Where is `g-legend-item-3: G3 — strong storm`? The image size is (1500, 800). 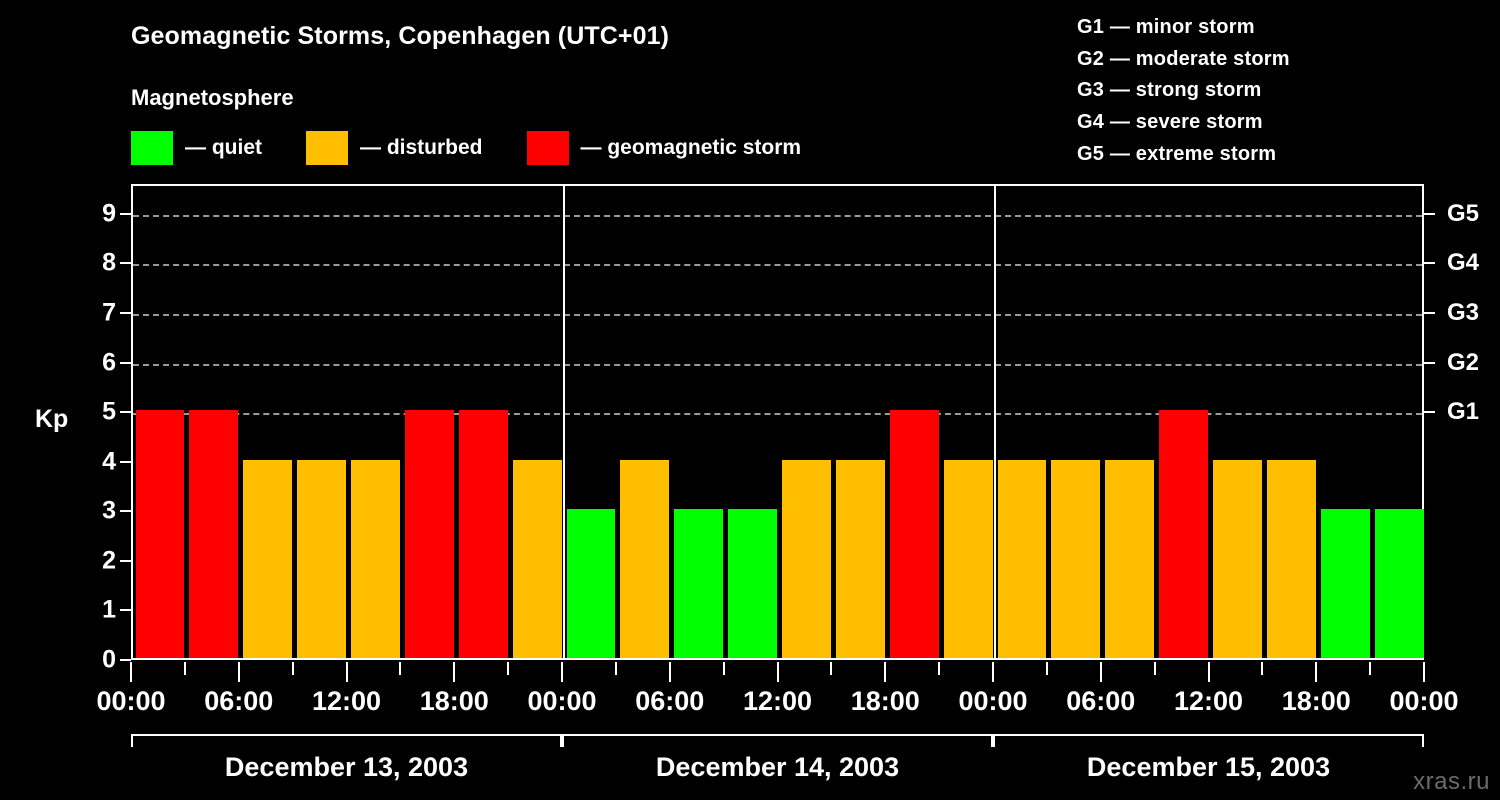
g-legend-item-3: G3 — strong storm is located at coordinates (1169, 90).